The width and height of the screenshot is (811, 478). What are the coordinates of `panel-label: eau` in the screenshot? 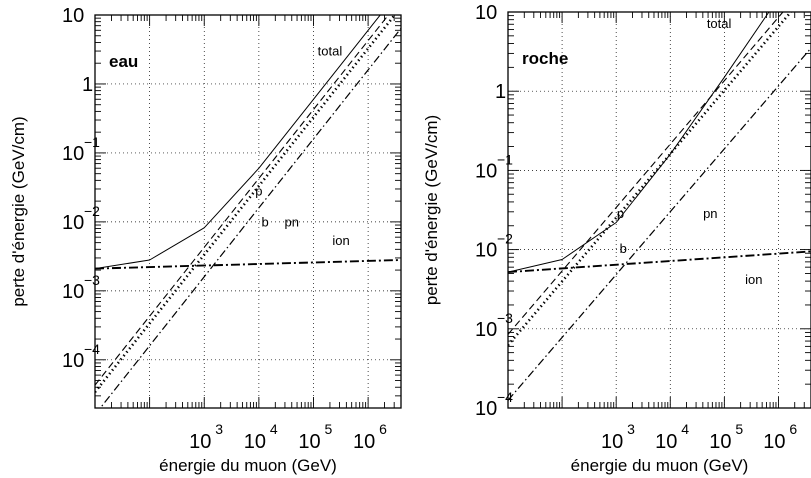 It's located at (123, 61).